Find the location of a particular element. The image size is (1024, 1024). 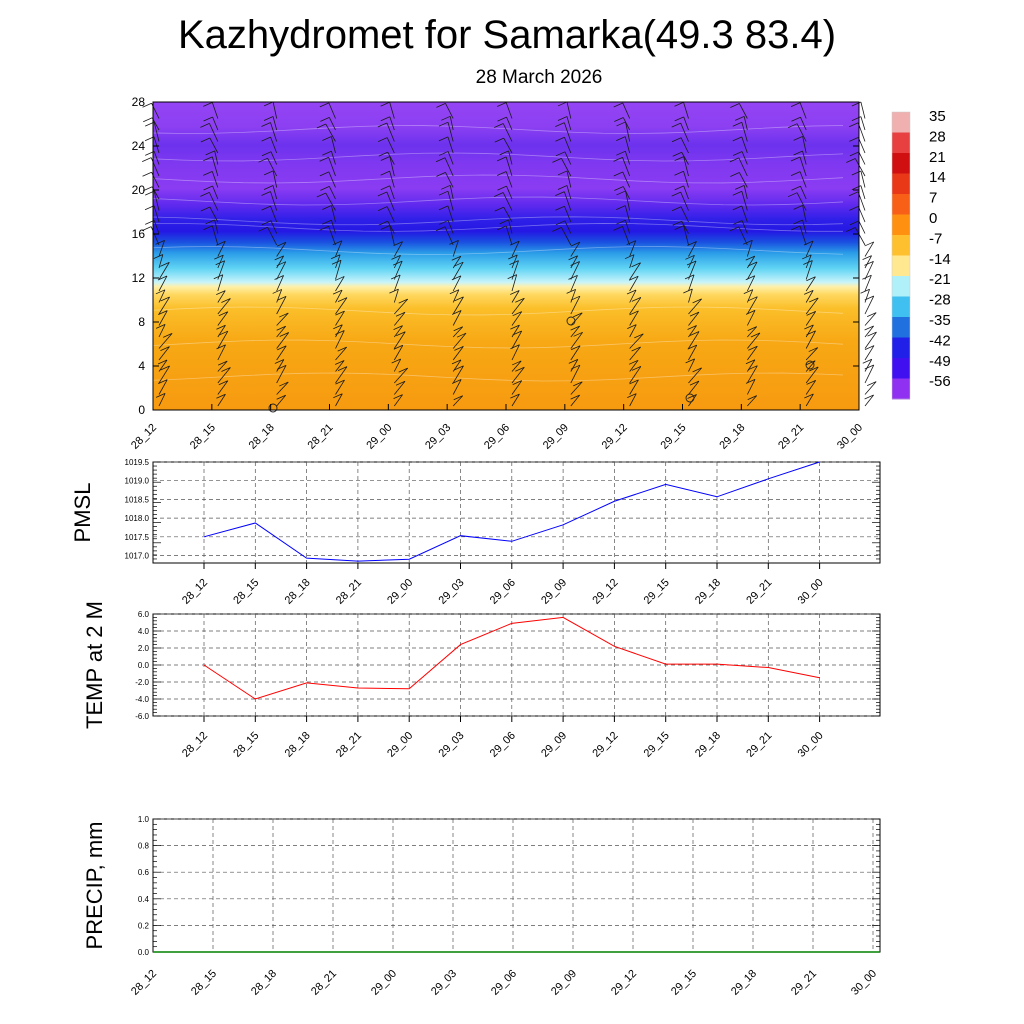

colorbar-box is located at coordinates (901, 143).